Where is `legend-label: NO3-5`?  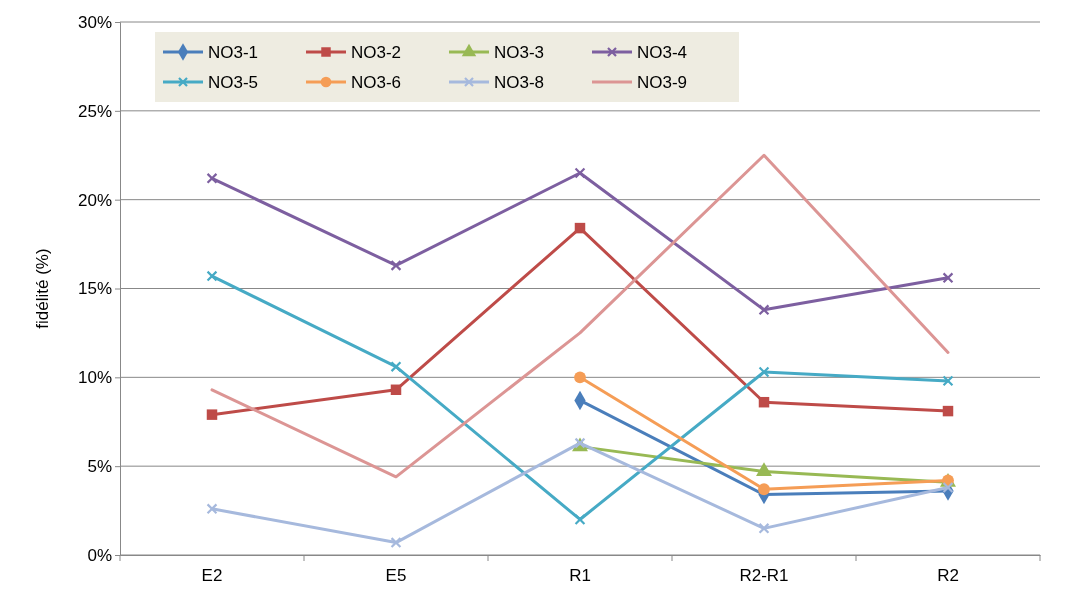 legend-label: NO3-5 is located at coordinates (233, 82).